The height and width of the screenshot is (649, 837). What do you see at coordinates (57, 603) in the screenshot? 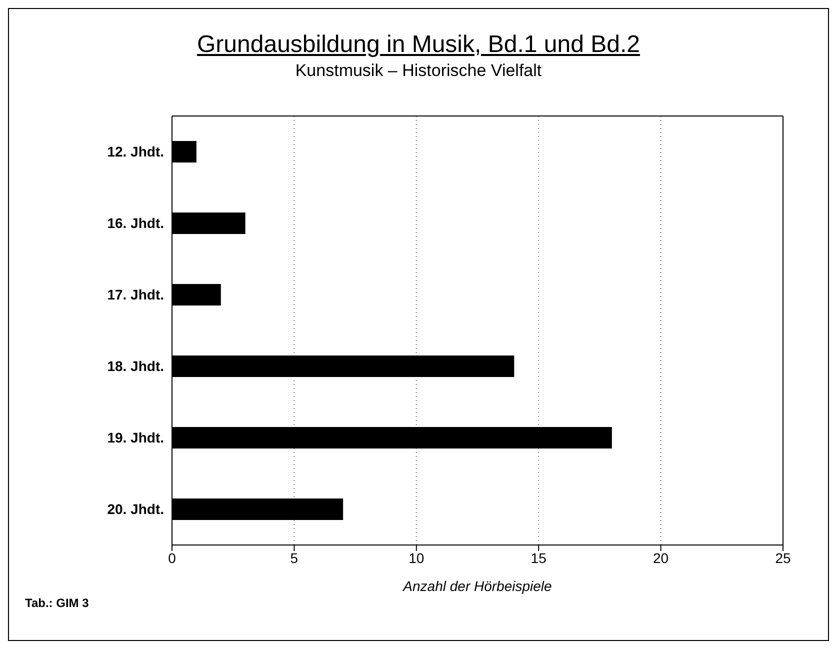
I see `text: Tab.: GIM 3` at bounding box center [57, 603].